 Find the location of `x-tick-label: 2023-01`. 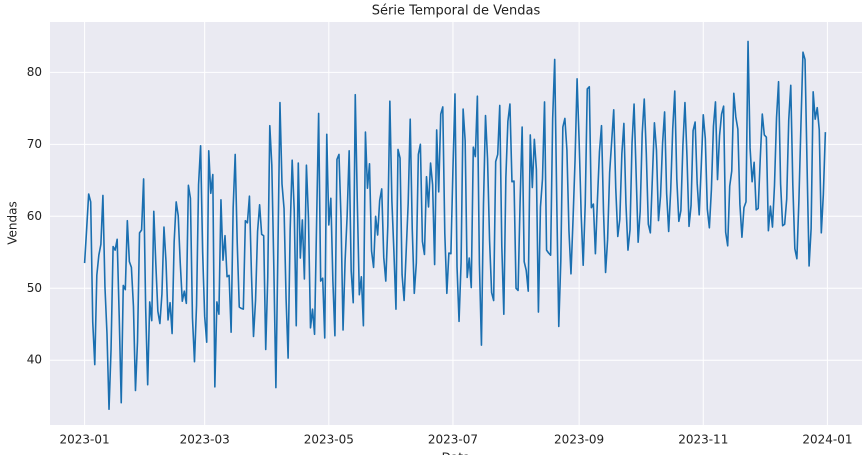

x-tick-label: 2023-01 is located at coordinates (85, 440).